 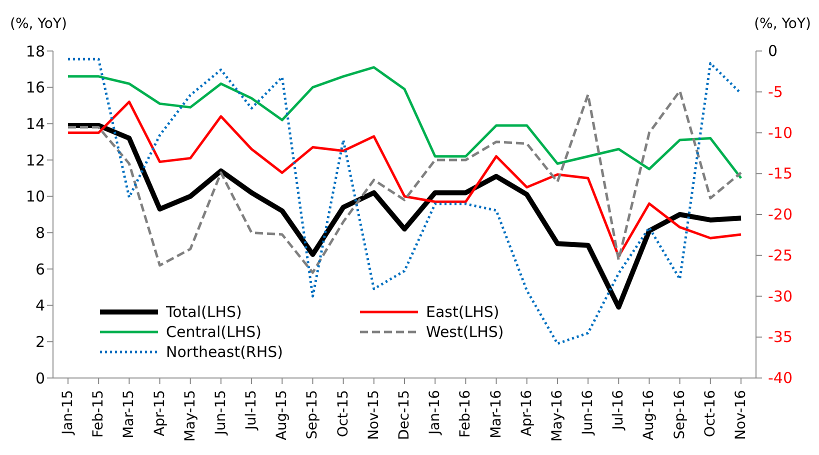 What do you see at coordinates (741, 415) in the screenshot?
I see `x-tick-label: Nov-16` at bounding box center [741, 415].